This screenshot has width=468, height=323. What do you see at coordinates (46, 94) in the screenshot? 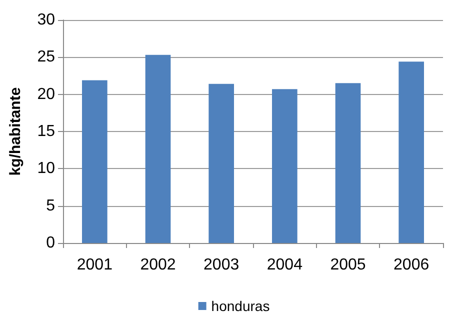
I see `y-tick-label: 20` at bounding box center [46, 94].